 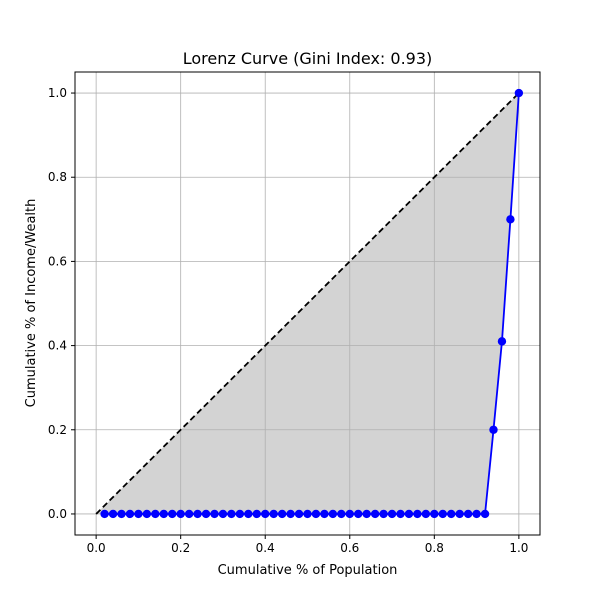 I want to click on x-tick-label: 0.4, so click(x=265, y=548).